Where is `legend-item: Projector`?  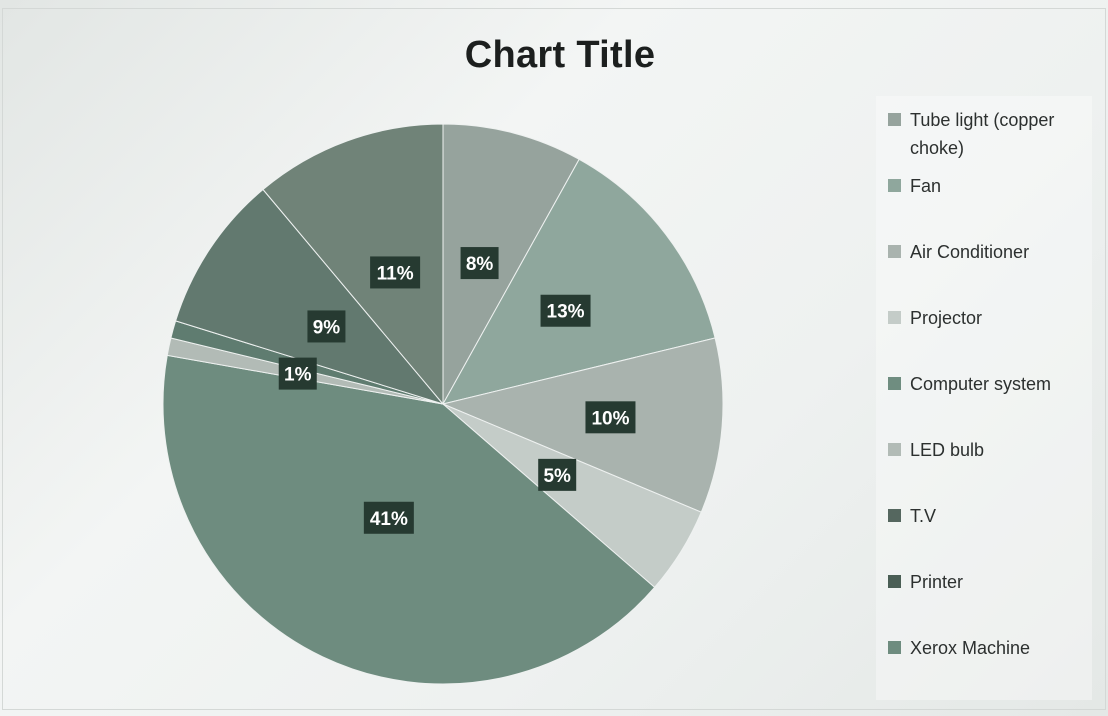
legend-item: Projector is located at coordinates (991, 318).